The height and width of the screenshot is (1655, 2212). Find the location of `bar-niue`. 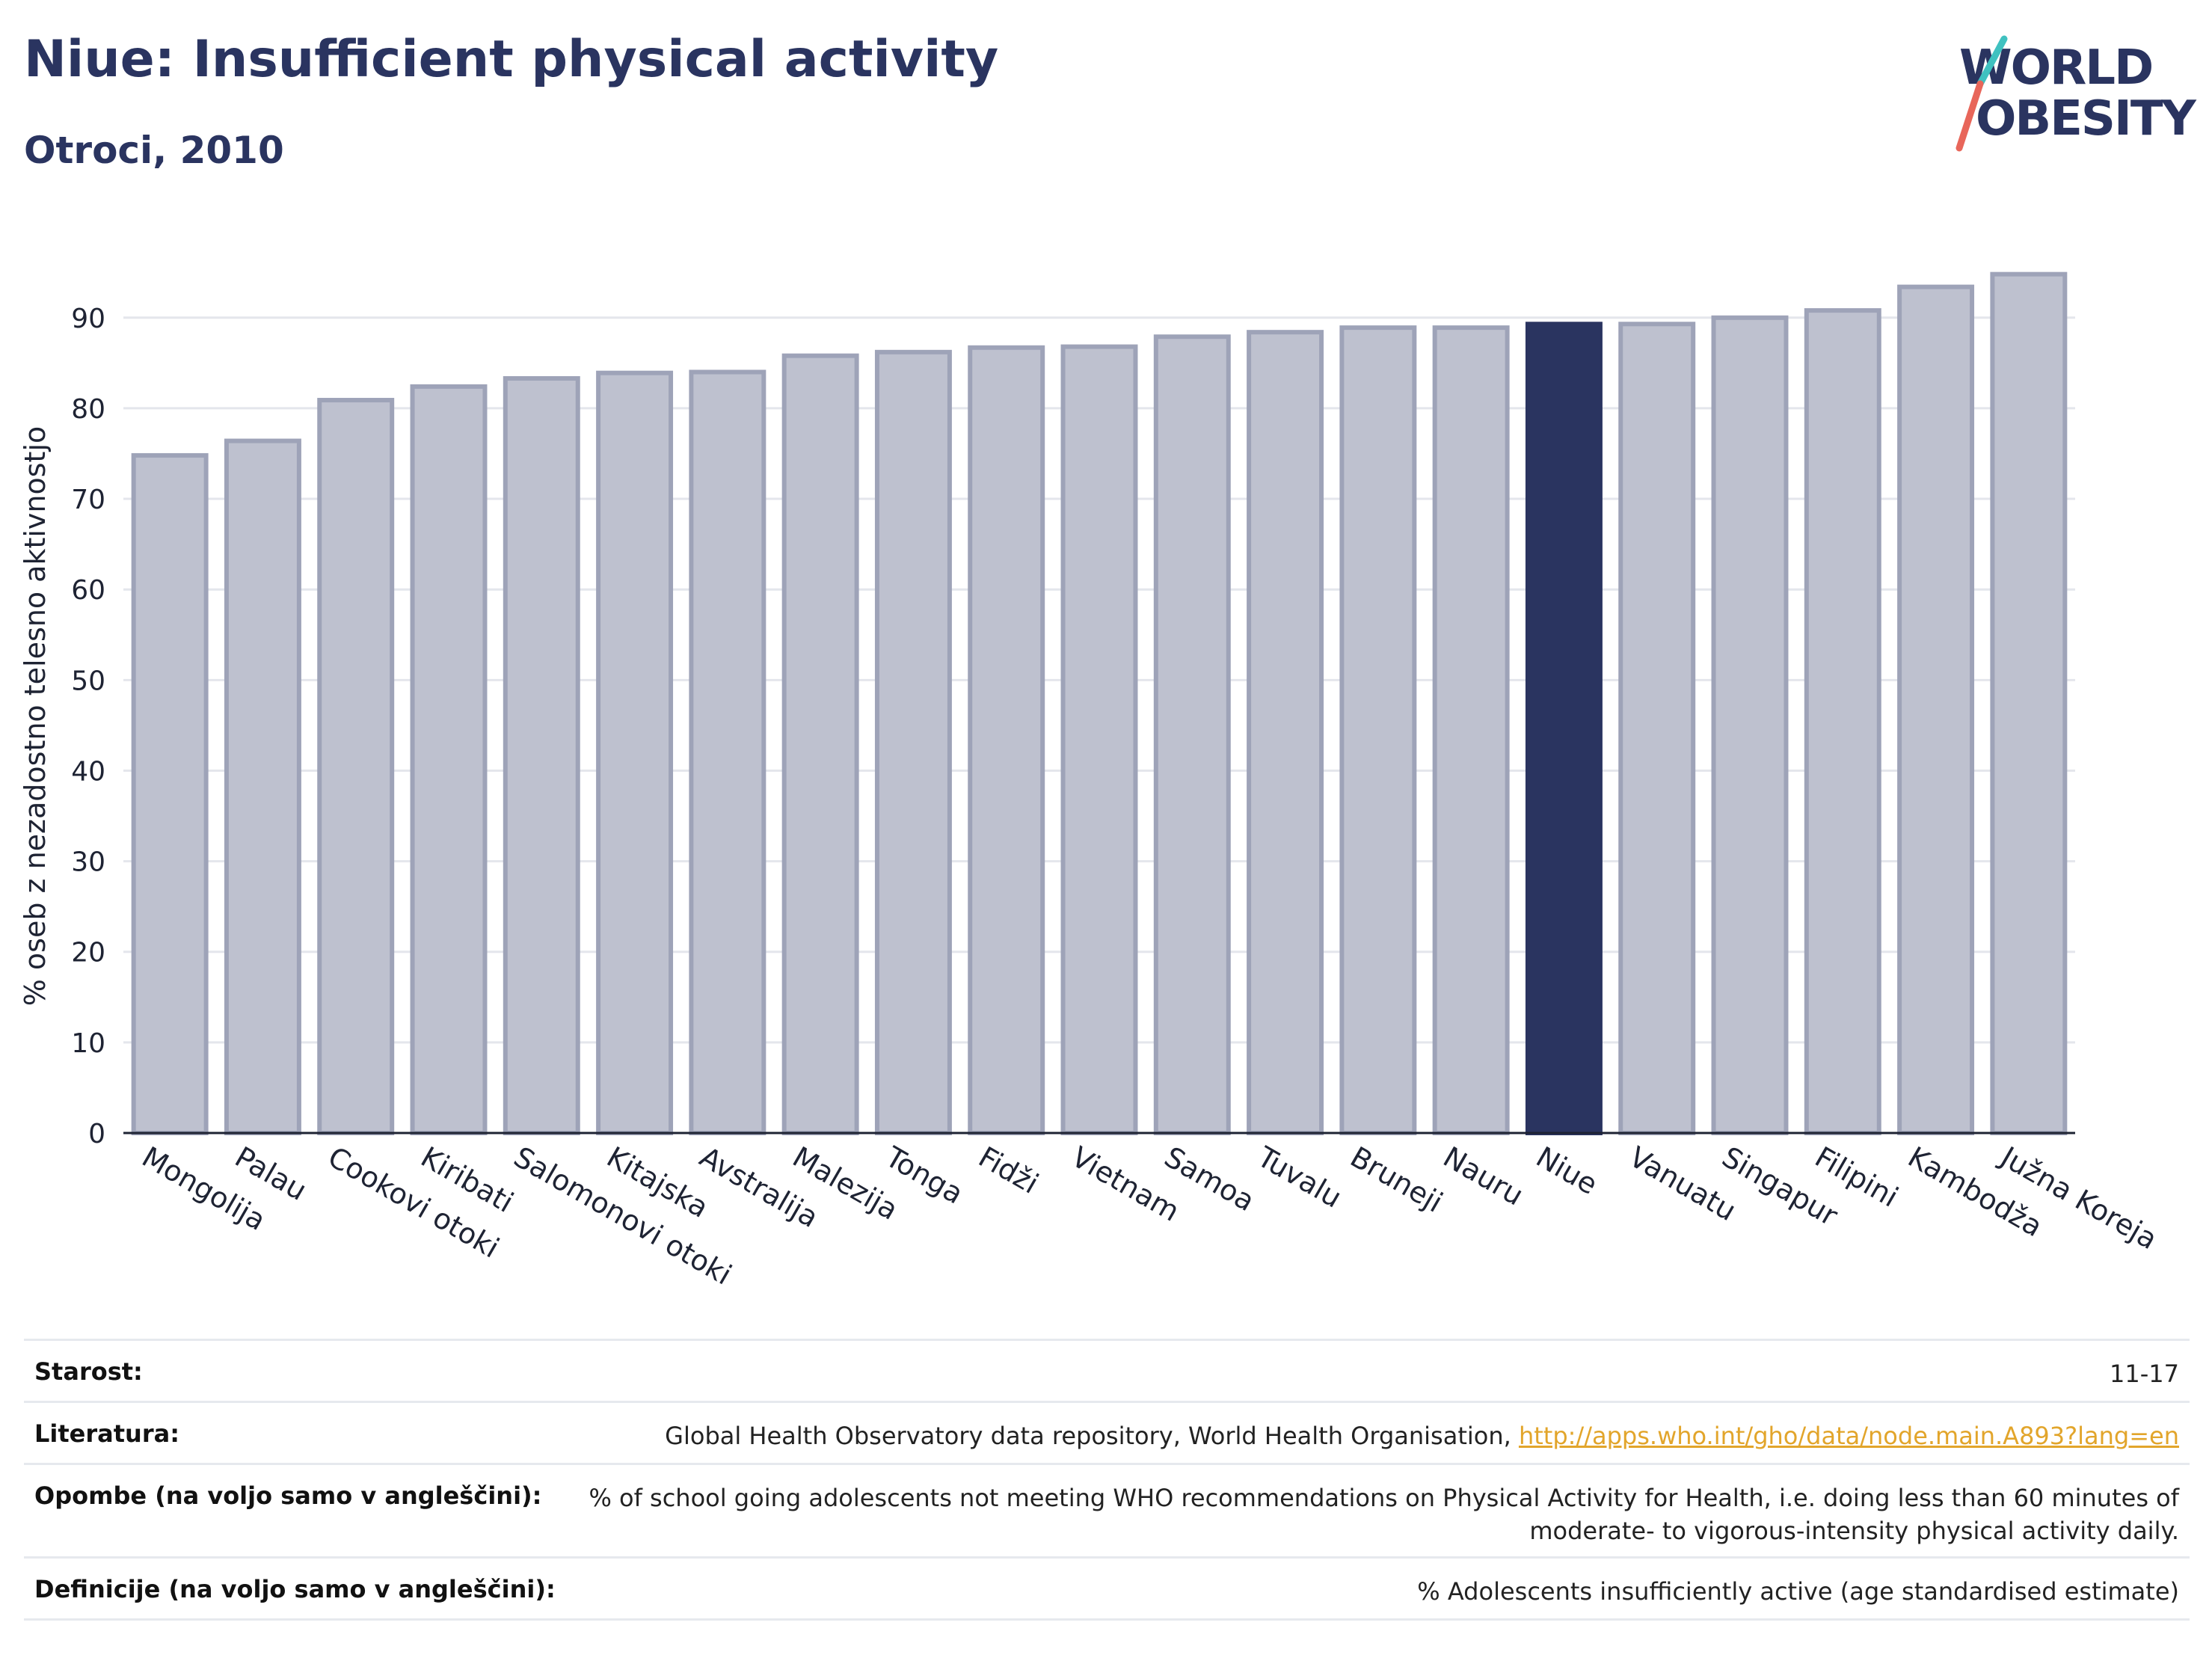

bar-niue is located at coordinates (1564, 728).